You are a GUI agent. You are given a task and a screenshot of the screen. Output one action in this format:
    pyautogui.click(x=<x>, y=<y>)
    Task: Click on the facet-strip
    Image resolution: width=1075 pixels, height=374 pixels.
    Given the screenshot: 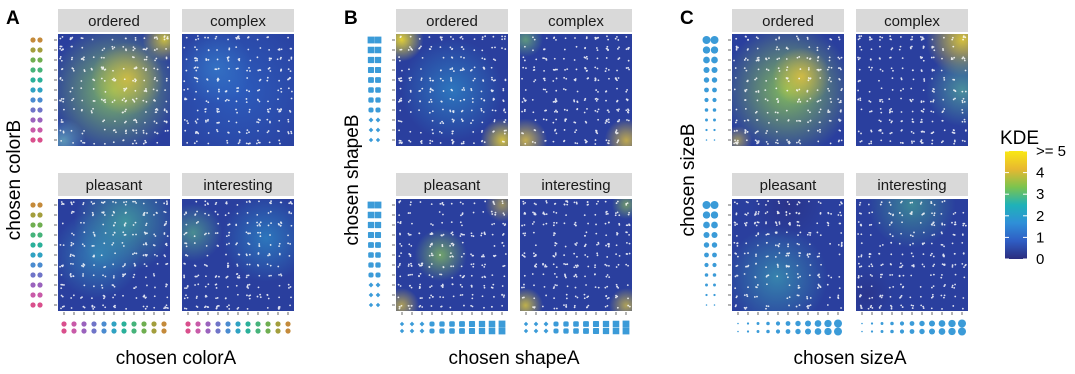 What is the action you would take?
    pyautogui.click(x=576, y=20)
    